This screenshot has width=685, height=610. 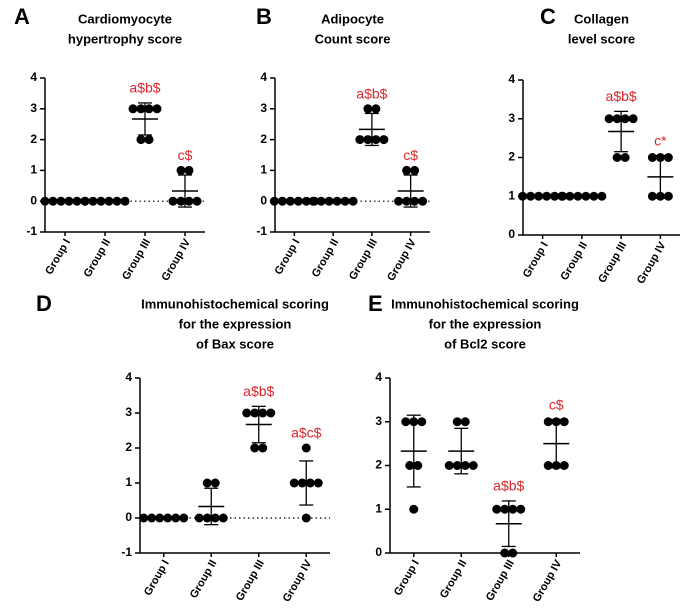 I want to click on panel-letter: C, so click(x=548, y=16).